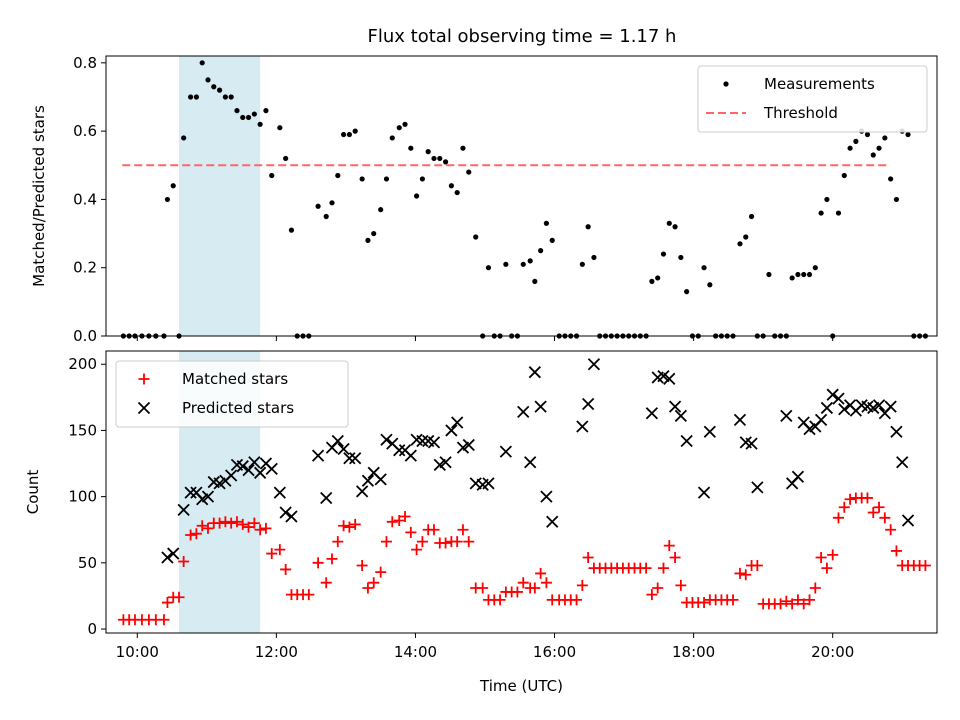 This screenshot has width=960, height=720. I want to click on legend-label: Measurements, so click(819, 84).